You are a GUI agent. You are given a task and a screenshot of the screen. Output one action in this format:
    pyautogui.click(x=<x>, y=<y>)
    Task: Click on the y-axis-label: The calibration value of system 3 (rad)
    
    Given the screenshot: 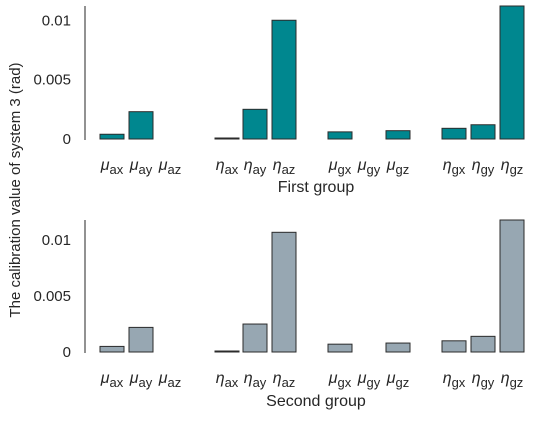 What is the action you would take?
    pyautogui.click(x=15, y=189)
    